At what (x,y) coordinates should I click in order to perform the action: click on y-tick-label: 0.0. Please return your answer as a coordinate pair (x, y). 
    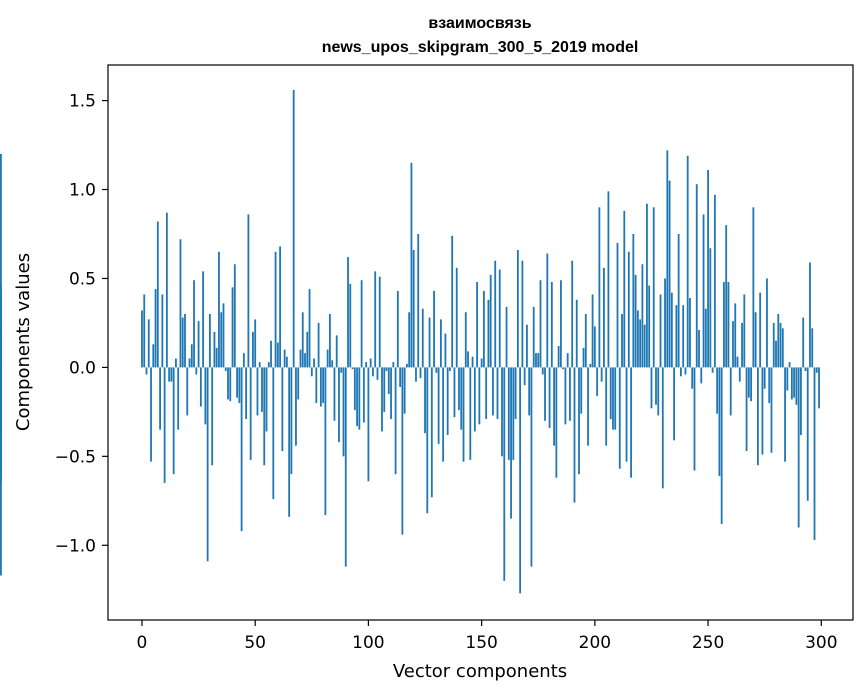
    Looking at the image, I should click on (82, 368).